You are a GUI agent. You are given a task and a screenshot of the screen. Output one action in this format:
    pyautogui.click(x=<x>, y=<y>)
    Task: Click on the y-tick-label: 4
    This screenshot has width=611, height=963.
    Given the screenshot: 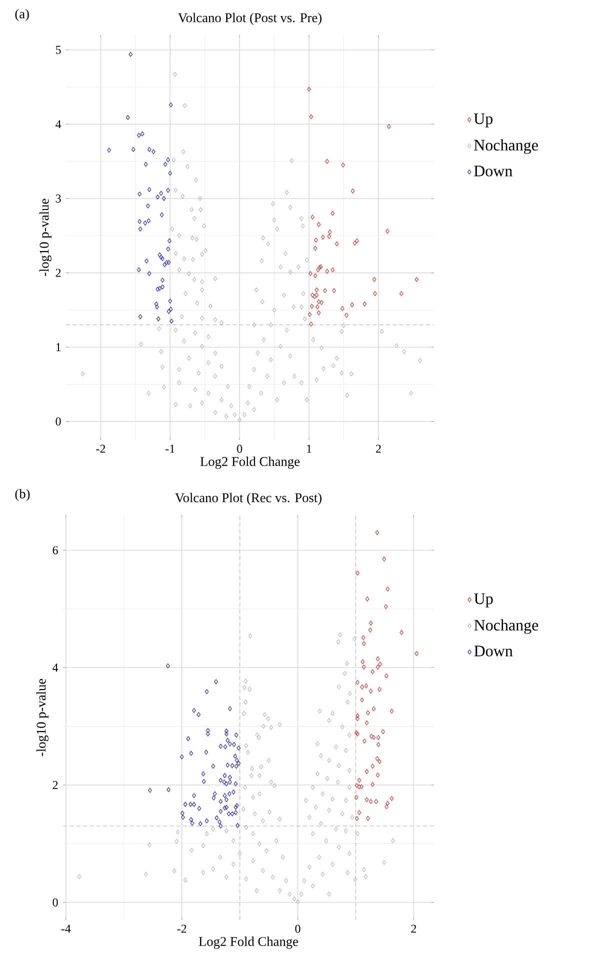 What is the action you would take?
    pyautogui.click(x=55, y=668)
    